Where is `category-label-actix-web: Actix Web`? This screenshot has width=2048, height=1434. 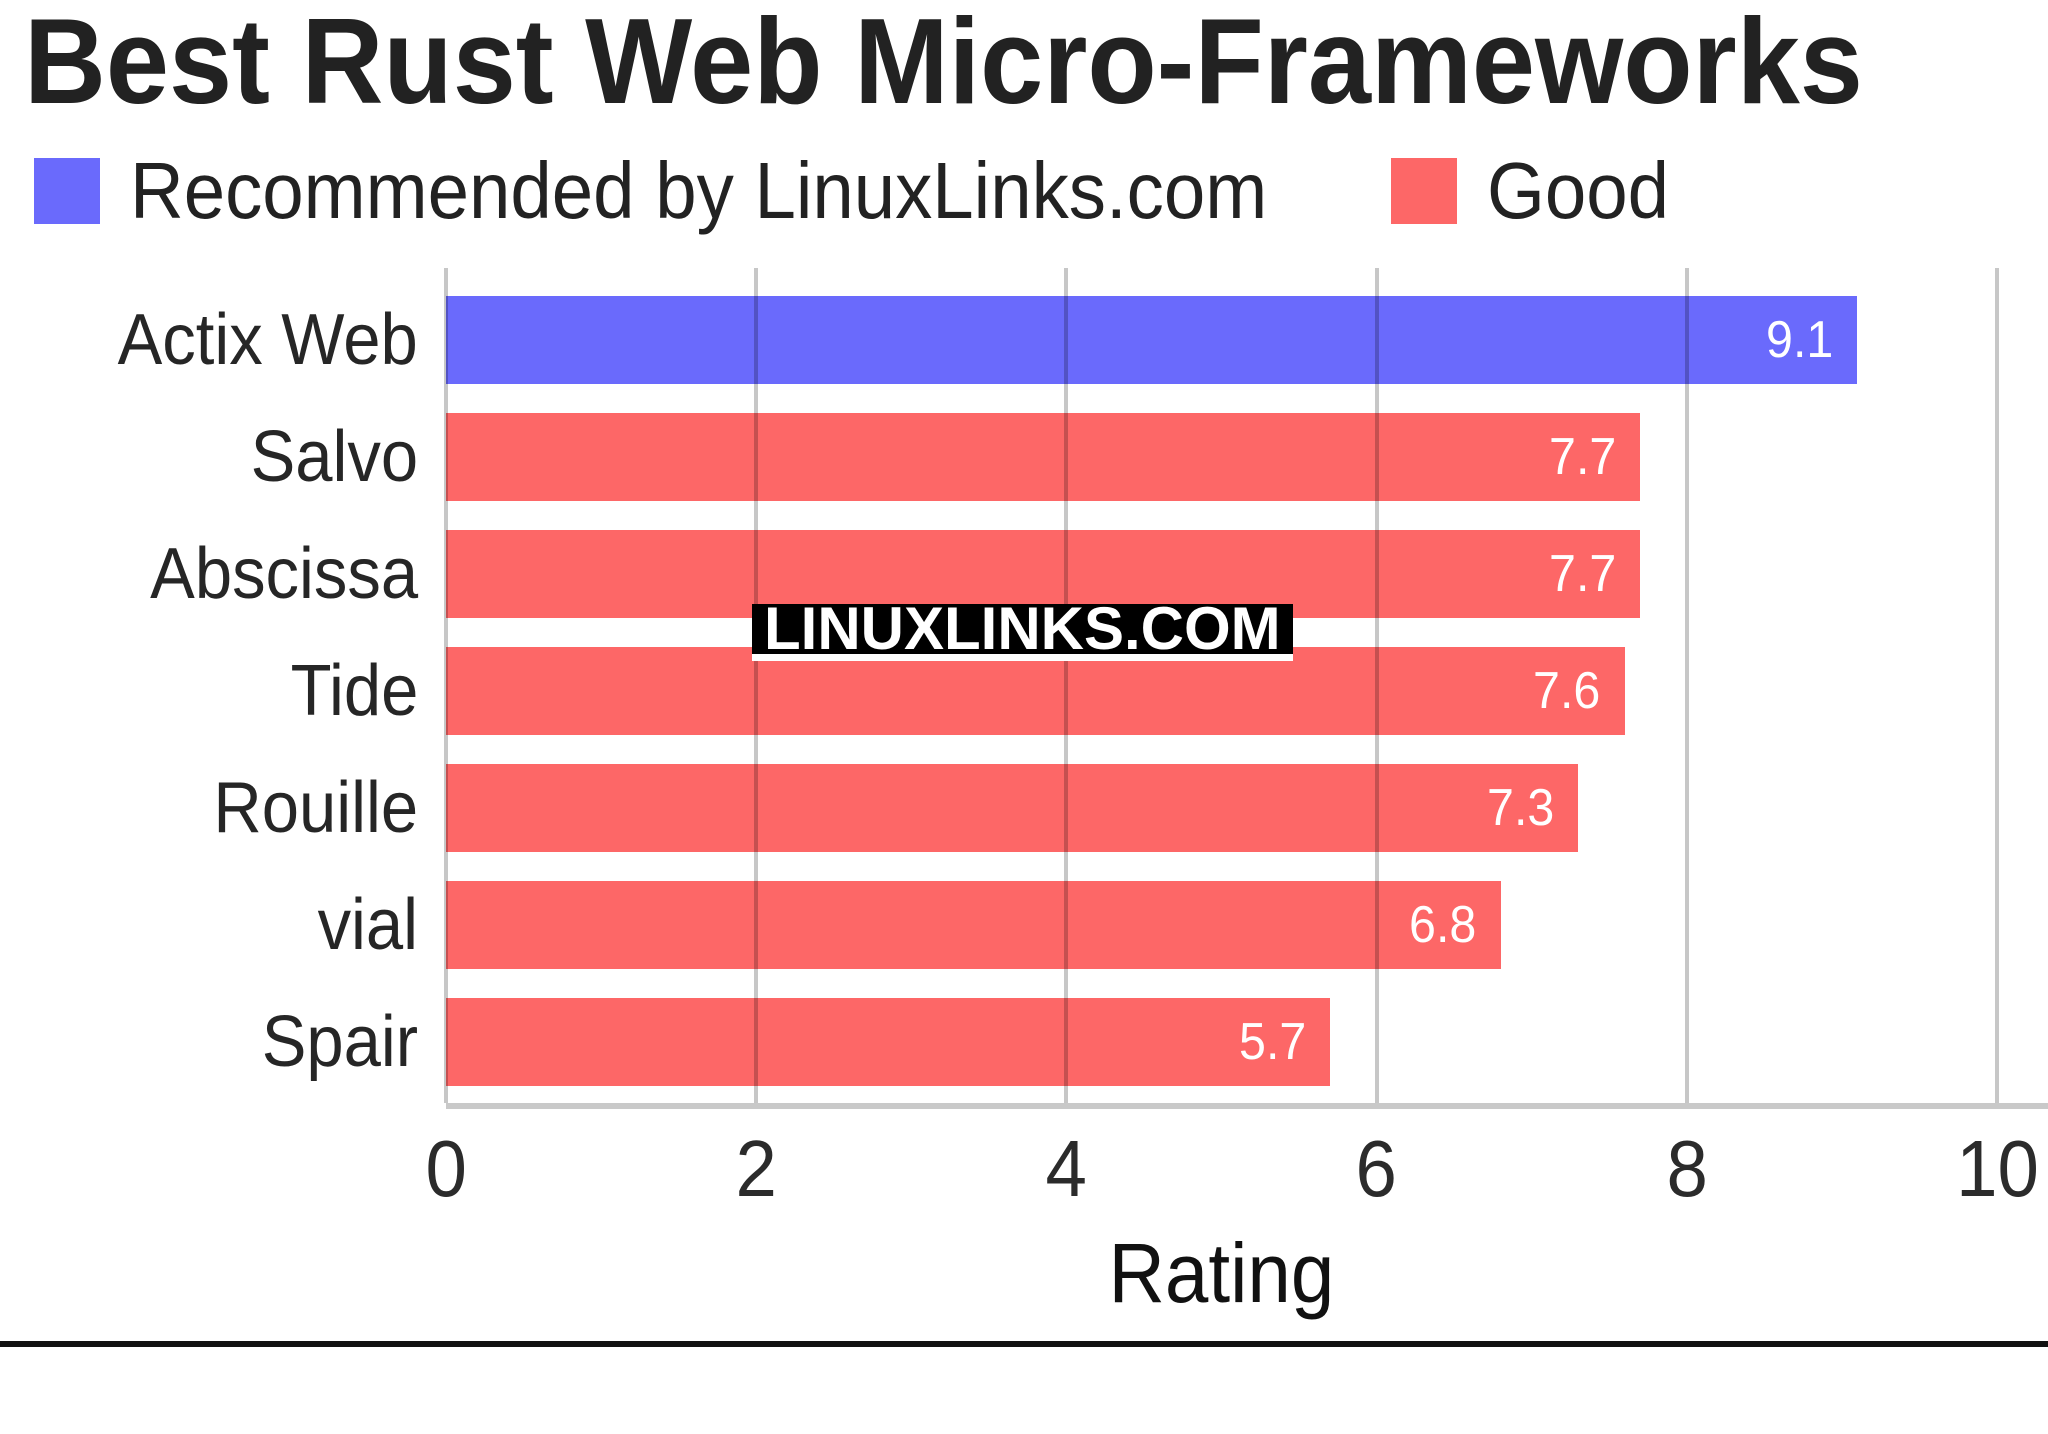
category-label-actix-web: Actix Web is located at coordinates (267, 340).